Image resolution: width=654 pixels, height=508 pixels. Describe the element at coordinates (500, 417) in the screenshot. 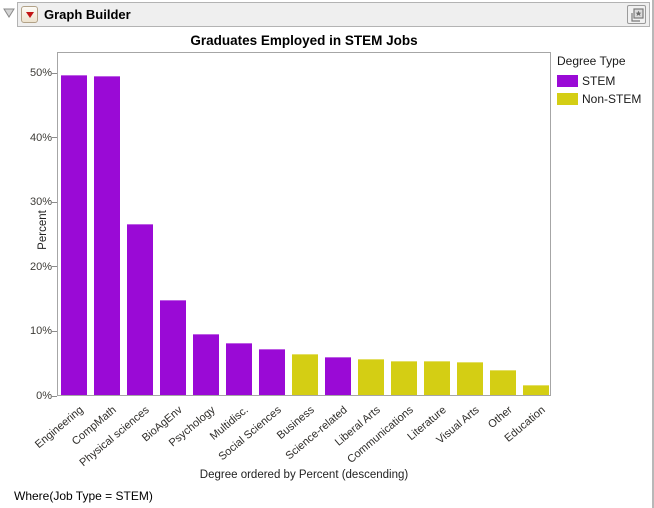

I see `x-category-label: Other` at that location.